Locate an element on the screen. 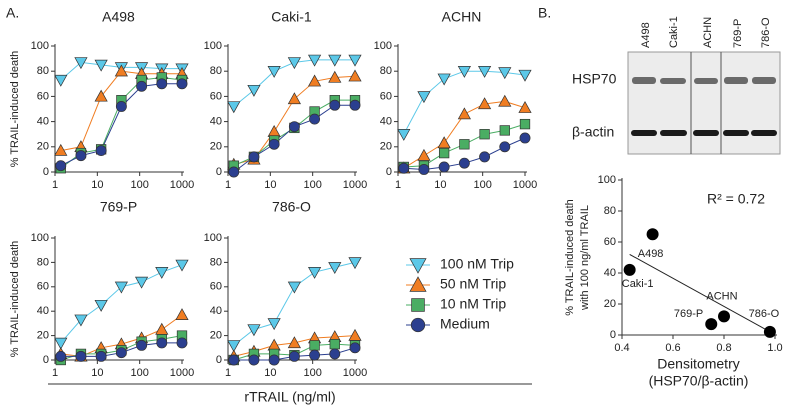 Image resolution: width=800 pixels, height=411 pixels. actin-bands is located at coordinates (704, 133).